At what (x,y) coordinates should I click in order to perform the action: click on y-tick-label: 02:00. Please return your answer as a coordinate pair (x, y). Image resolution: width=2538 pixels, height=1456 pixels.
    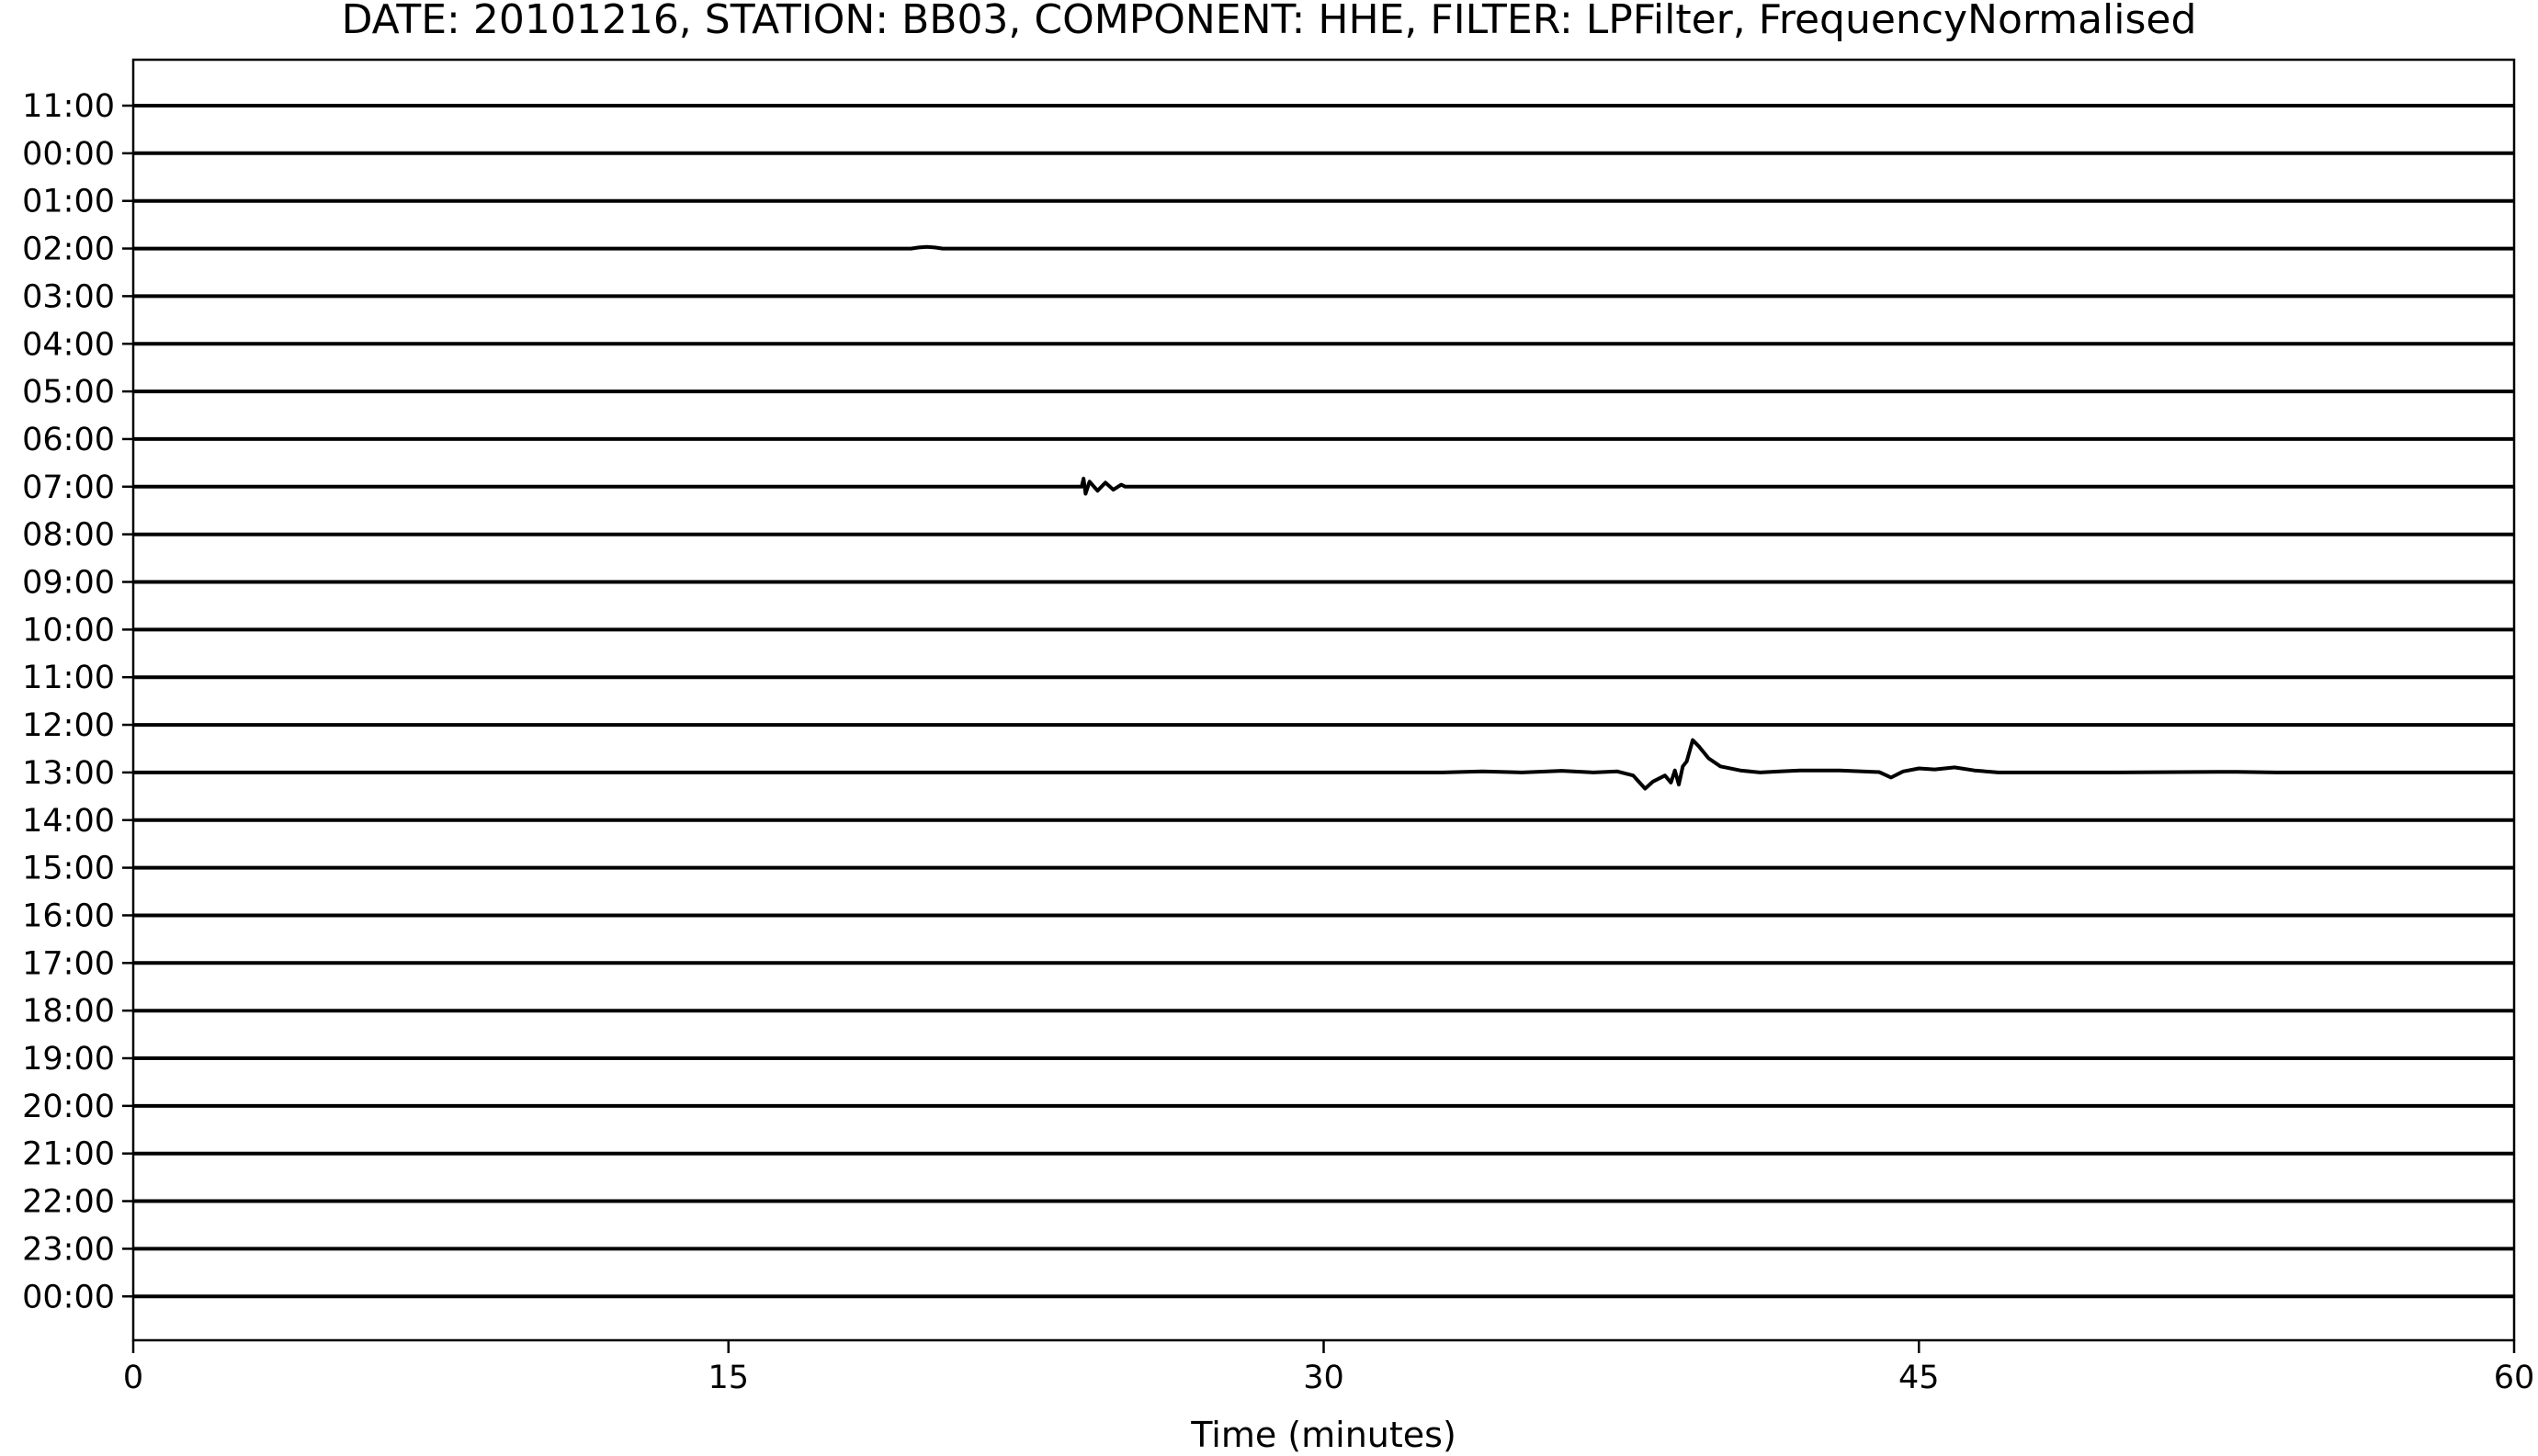
    Looking at the image, I should click on (68, 249).